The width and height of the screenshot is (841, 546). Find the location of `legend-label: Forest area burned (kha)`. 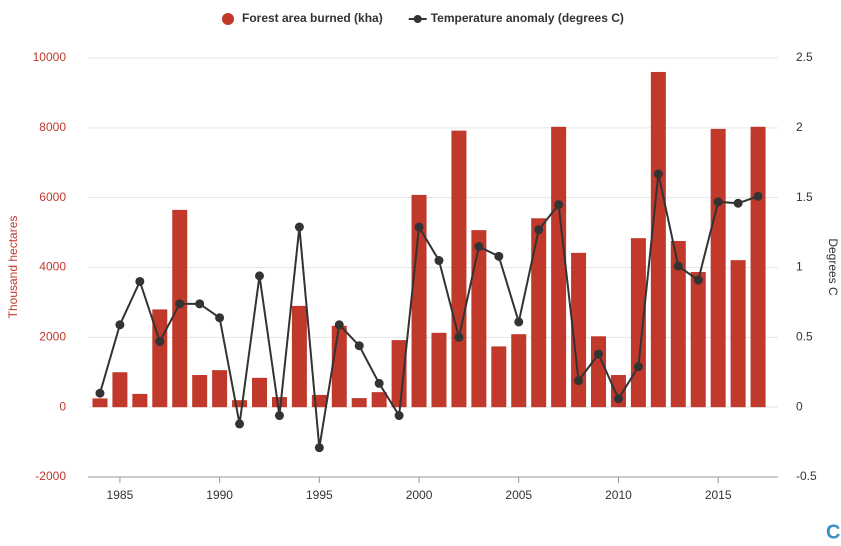

legend-label: Forest area burned (kha) is located at coordinates (312, 18).